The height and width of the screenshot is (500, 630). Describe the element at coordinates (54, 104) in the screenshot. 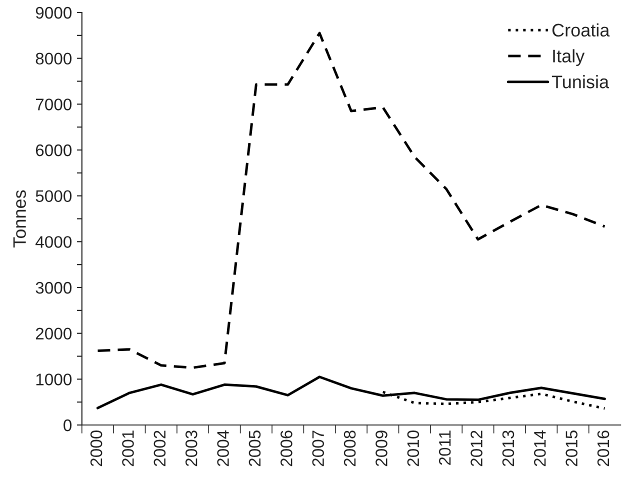

I see `y-tick-label: 7000` at that location.